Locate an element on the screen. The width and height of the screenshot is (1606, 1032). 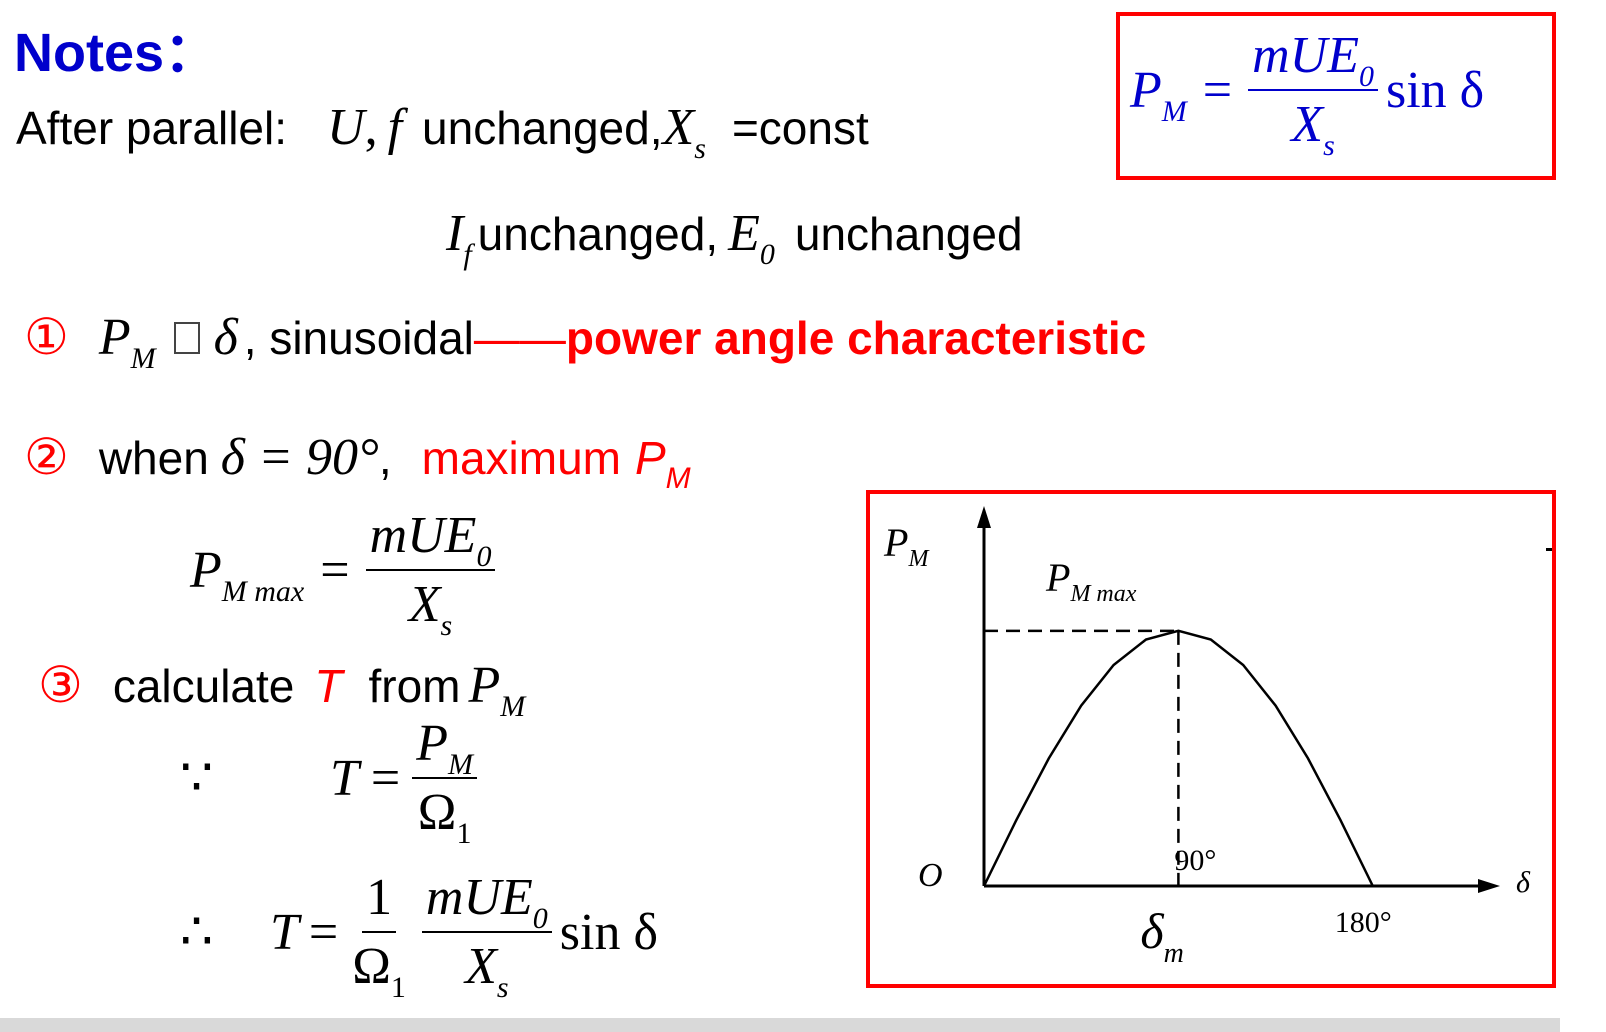
comma: , is located at coordinates (371, 127).